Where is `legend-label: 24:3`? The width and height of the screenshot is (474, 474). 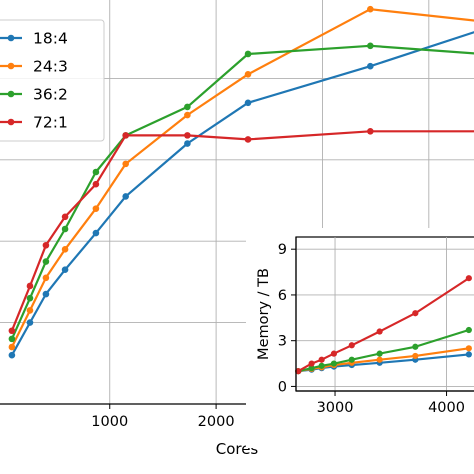 legend-label: 24:3 is located at coordinates (50, 67).